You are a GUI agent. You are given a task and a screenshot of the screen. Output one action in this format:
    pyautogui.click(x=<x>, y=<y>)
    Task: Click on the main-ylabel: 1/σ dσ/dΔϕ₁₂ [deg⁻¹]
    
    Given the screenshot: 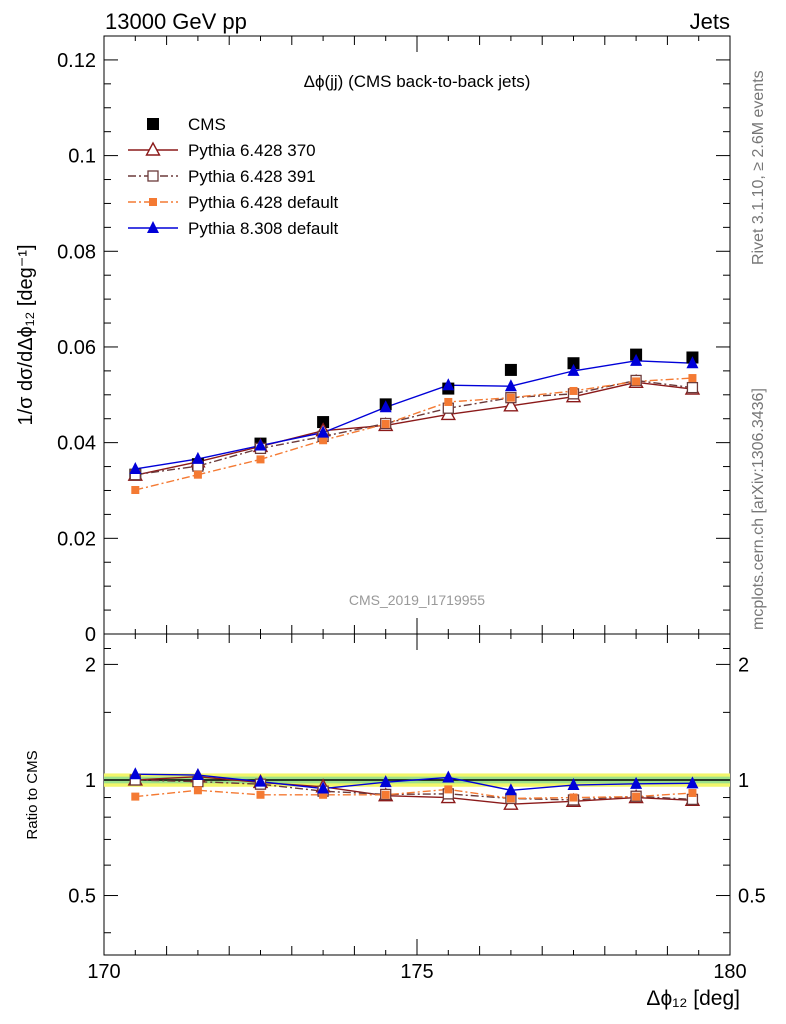 What is the action you would take?
    pyautogui.click(x=26, y=334)
    